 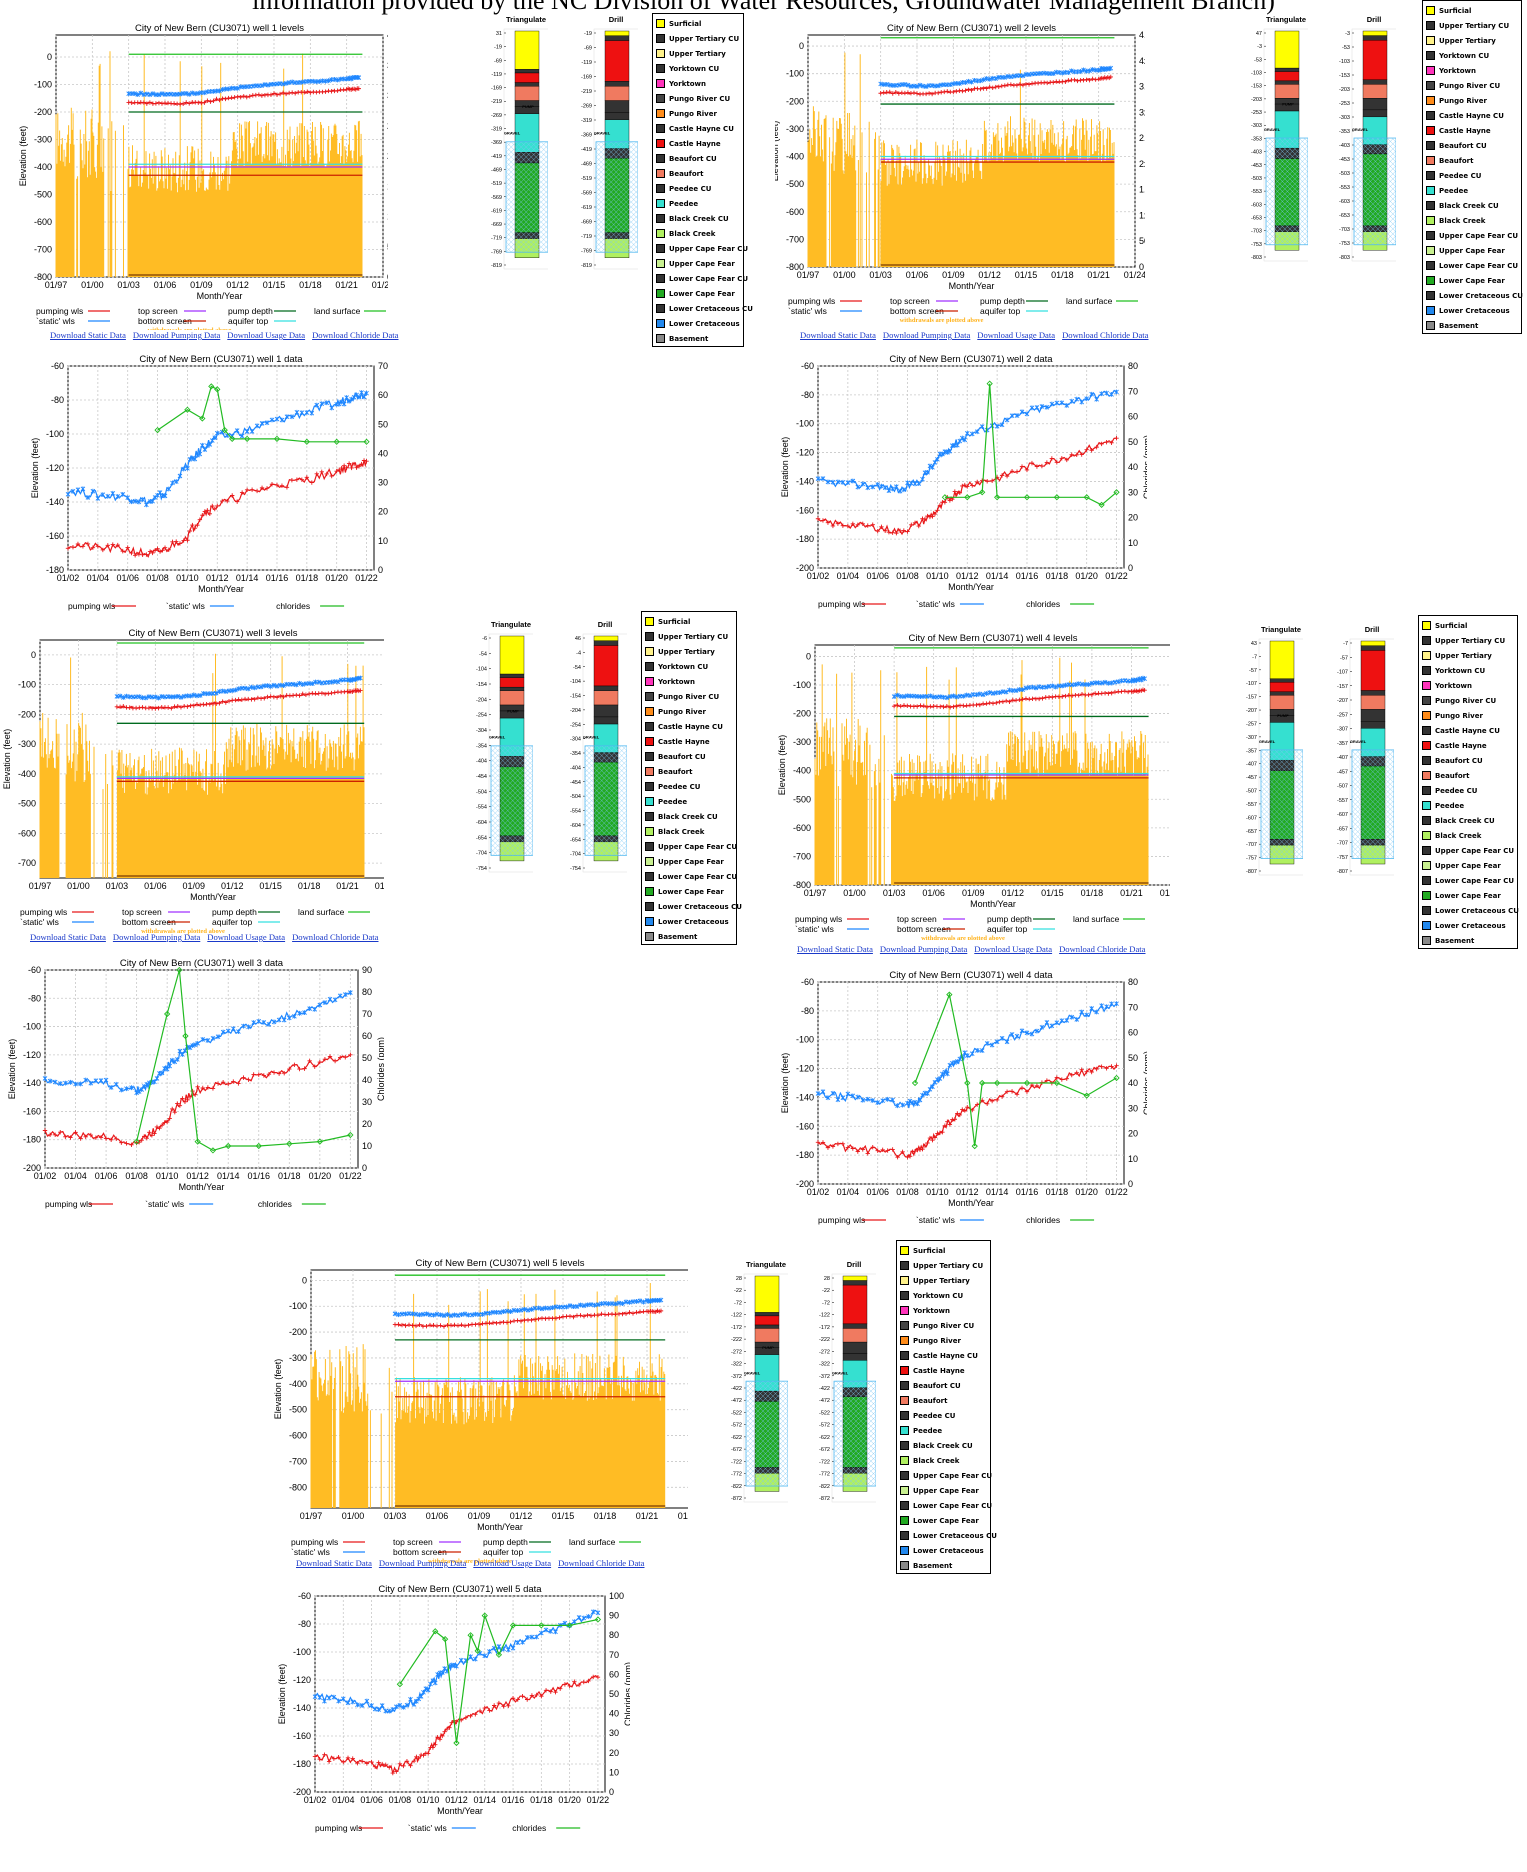 I want to click on aquifer-label: Beaufort CU, so click(x=937, y=1385).